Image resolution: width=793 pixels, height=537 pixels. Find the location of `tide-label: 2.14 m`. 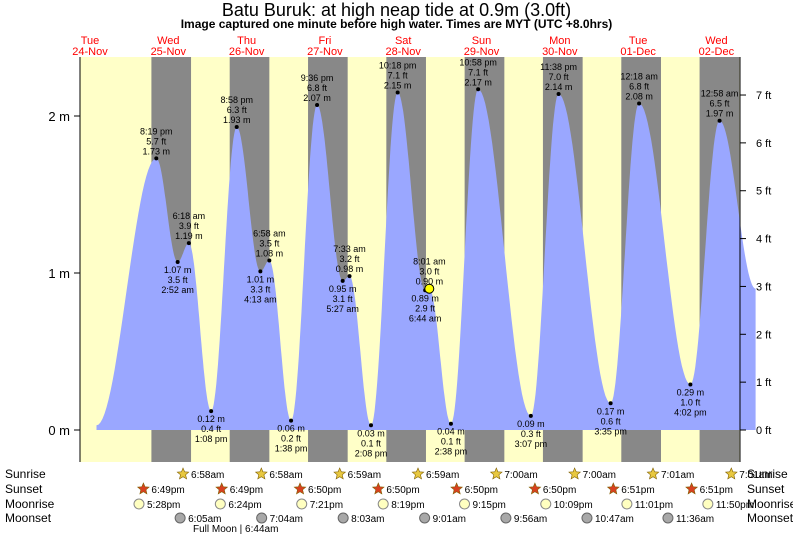

tide-label: 2.14 m is located at coordinates (559, 87).